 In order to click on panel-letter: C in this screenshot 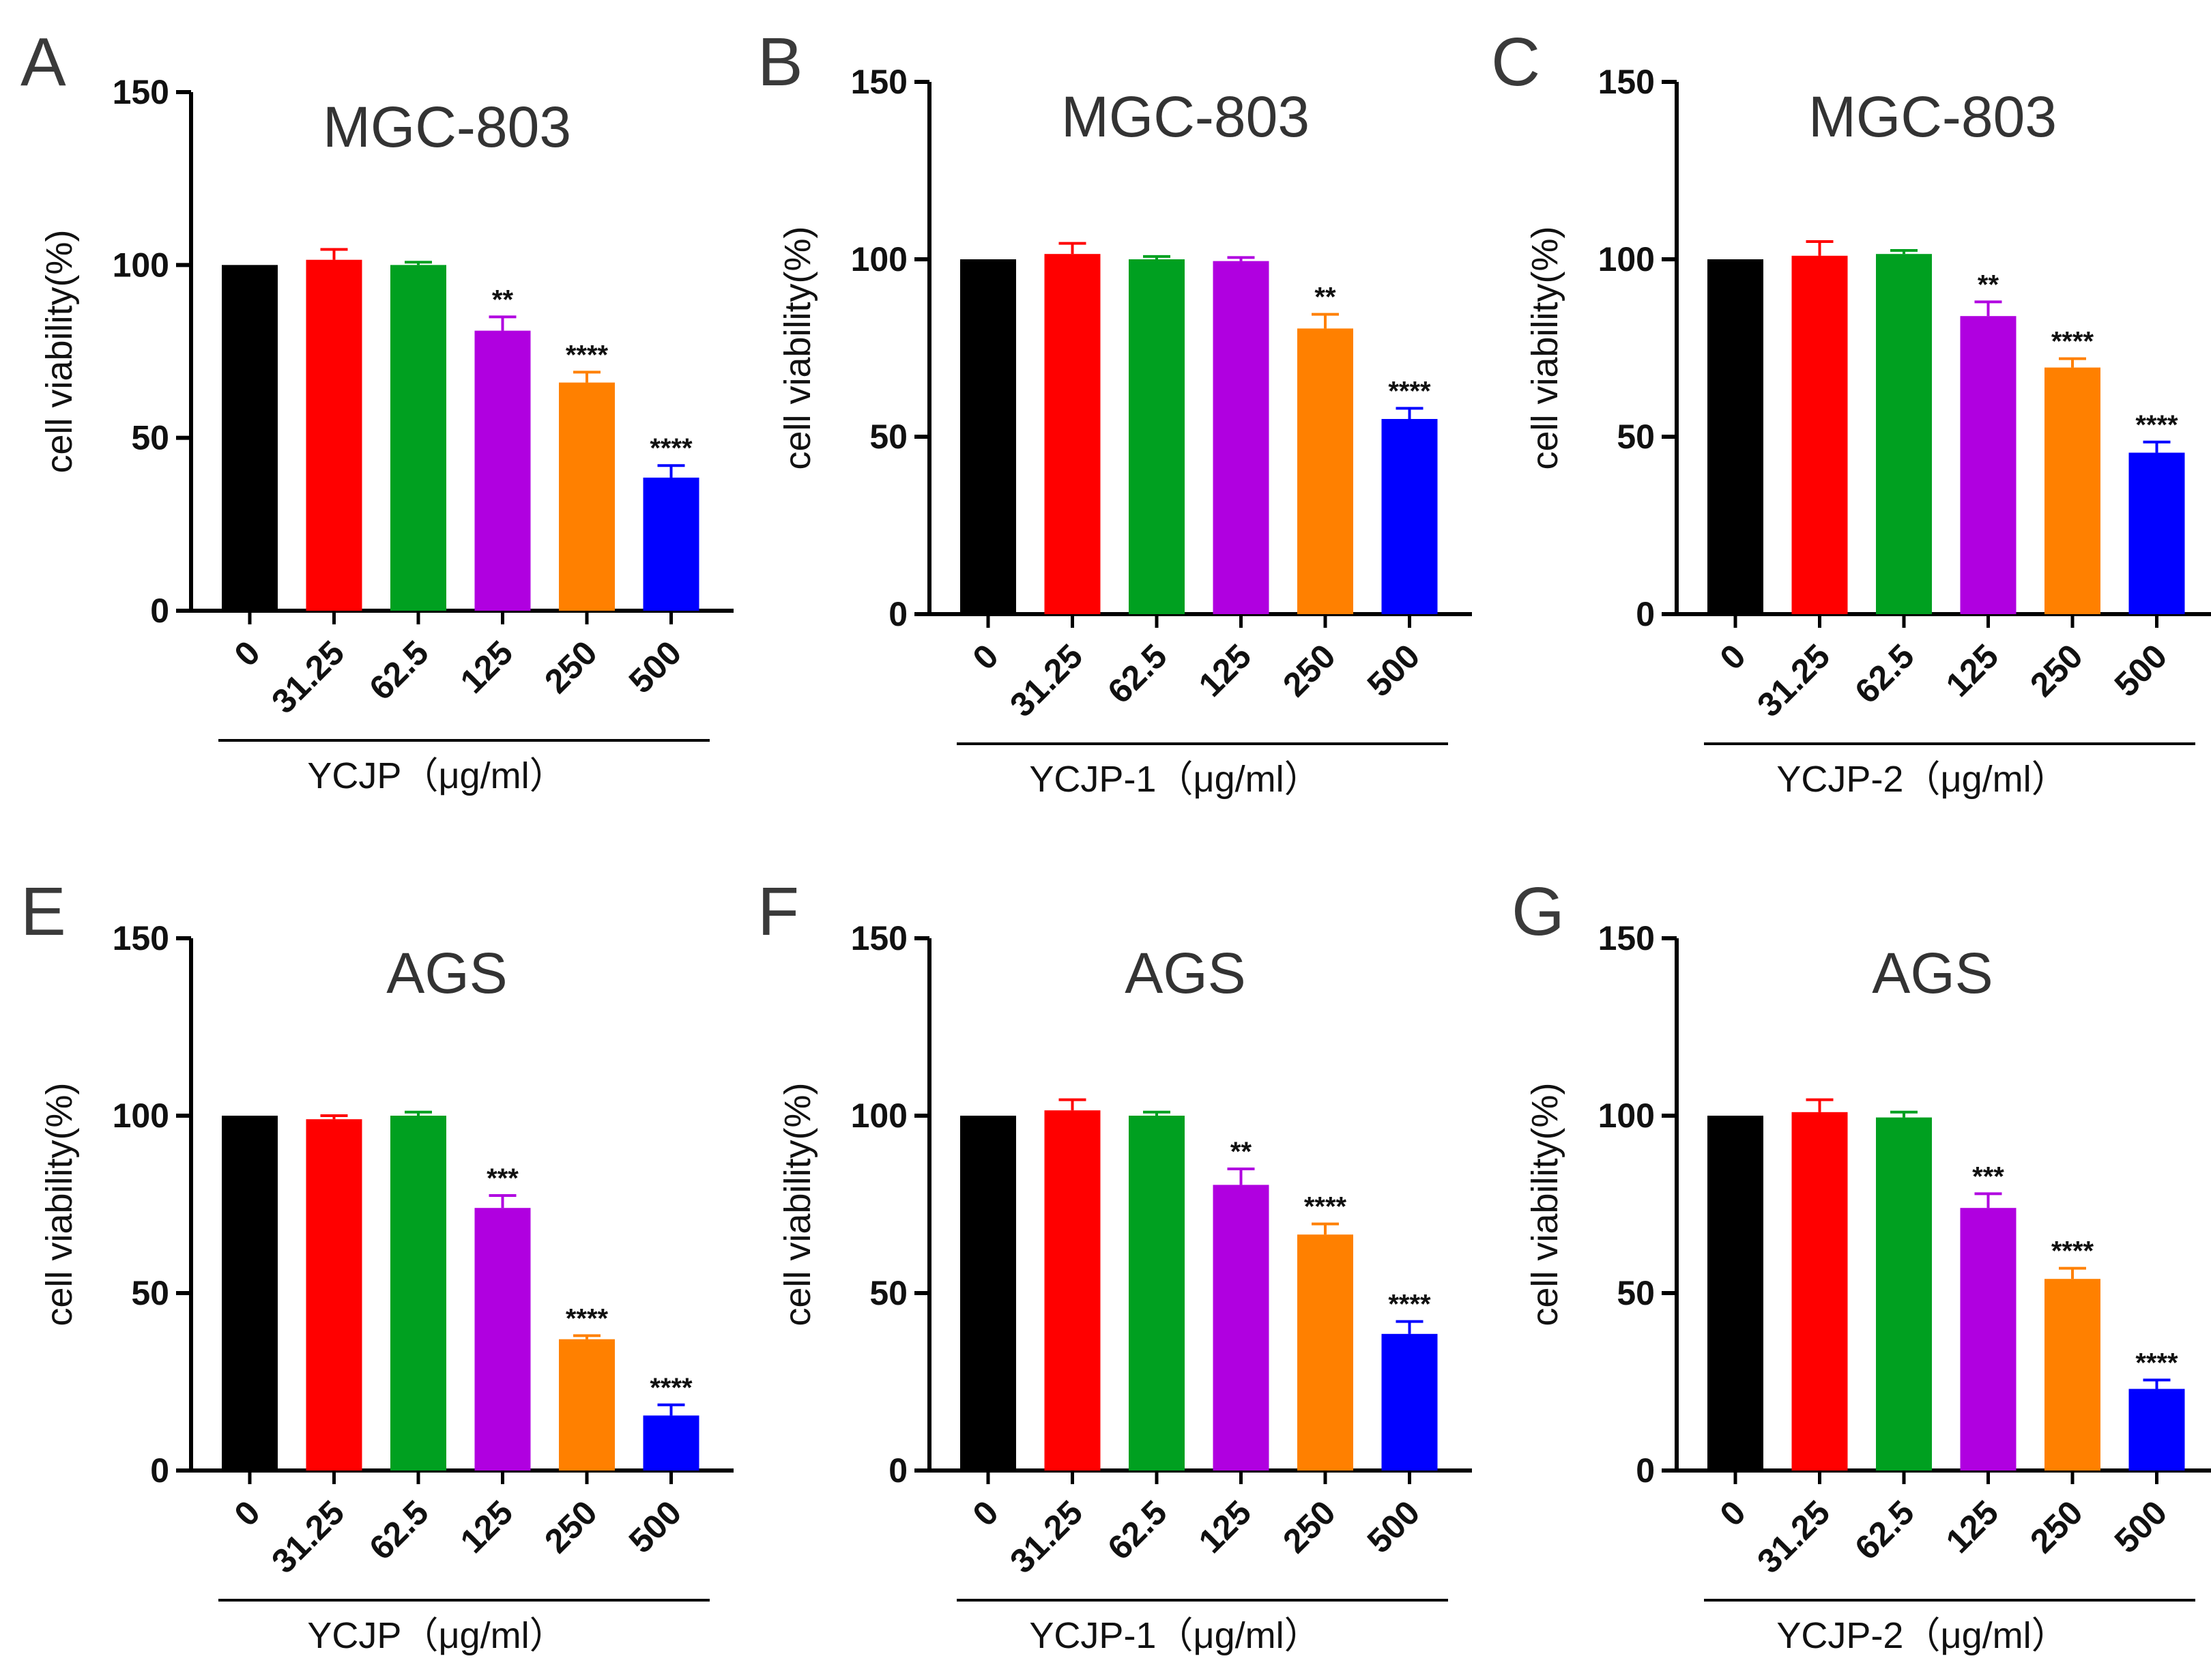, I will do `click(1515, 62)`.